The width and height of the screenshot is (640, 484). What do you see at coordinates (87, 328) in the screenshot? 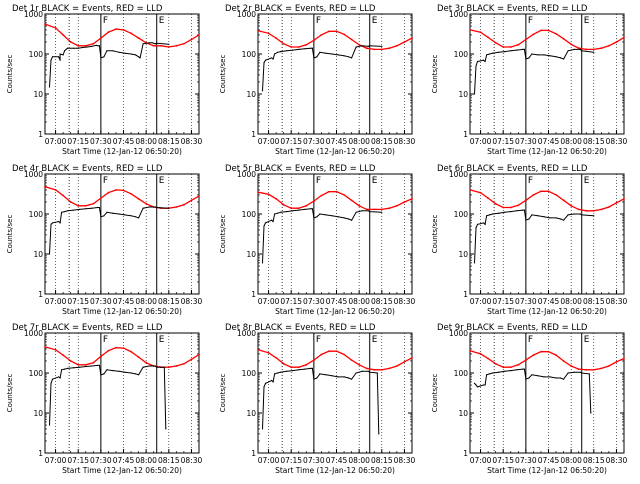
I see `panel-title: Det 7r BLACK = Events, RED = LLD` at bounding box center [87, 328].